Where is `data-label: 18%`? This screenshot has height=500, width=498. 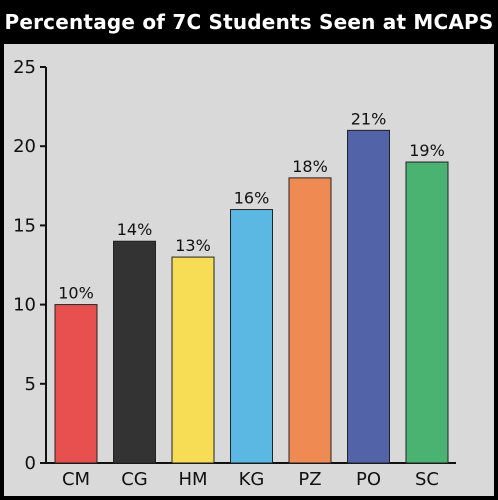
data-label: 18% is located at coordinates (310, 166).